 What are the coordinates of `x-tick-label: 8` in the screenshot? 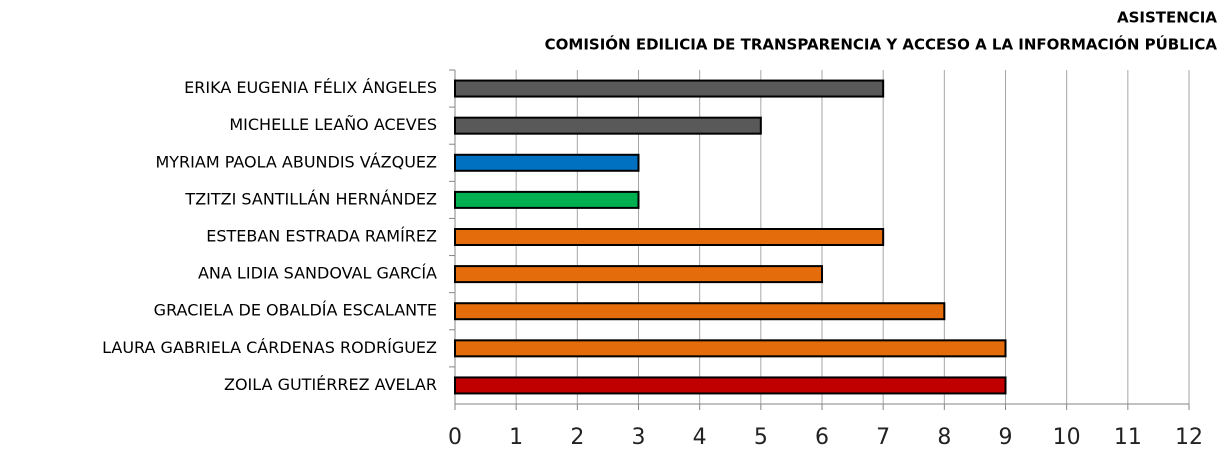 It's located at (944, 437).